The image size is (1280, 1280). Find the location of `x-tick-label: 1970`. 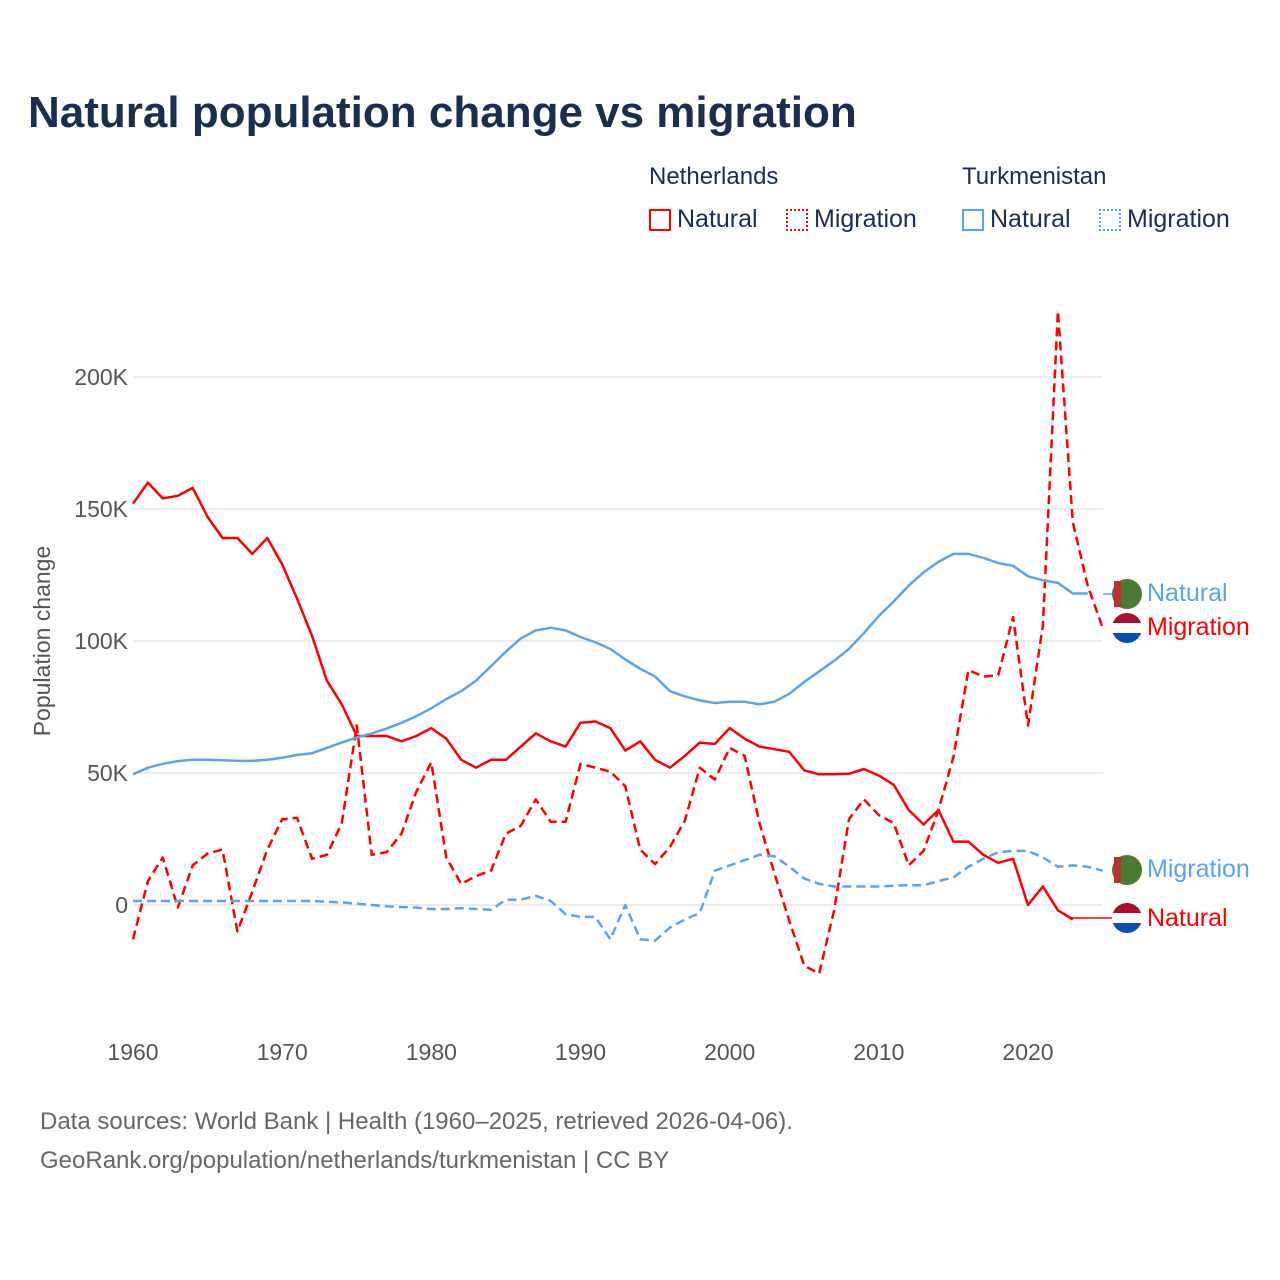

x-tick-label: 1970 is located at coordinates (282, 1052).